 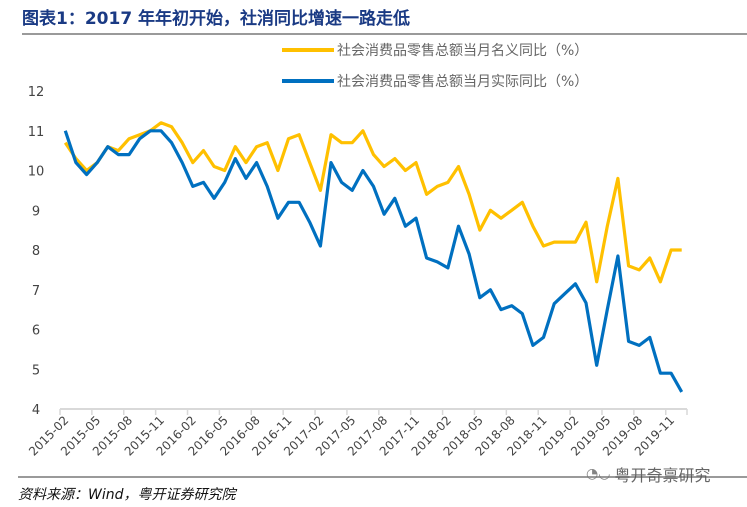 What do you see at coordinates (308, 81) in the screenshot?
I see `legend-swatch-real` at bounding box center [308, 81].